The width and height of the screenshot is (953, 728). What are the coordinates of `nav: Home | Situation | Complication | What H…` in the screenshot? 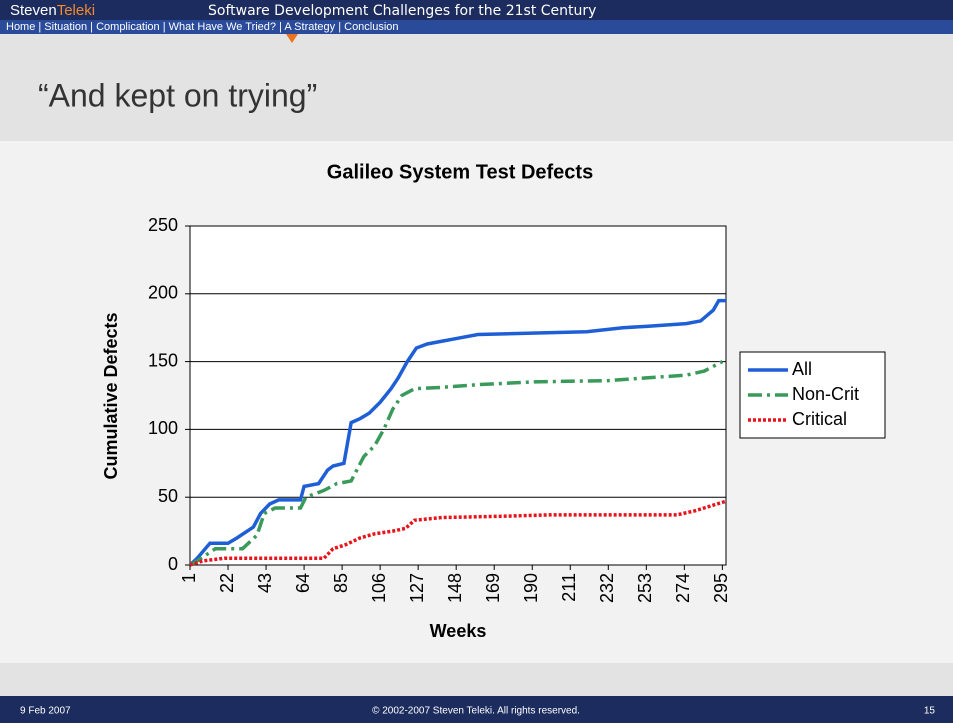 It's located at (202, 27).